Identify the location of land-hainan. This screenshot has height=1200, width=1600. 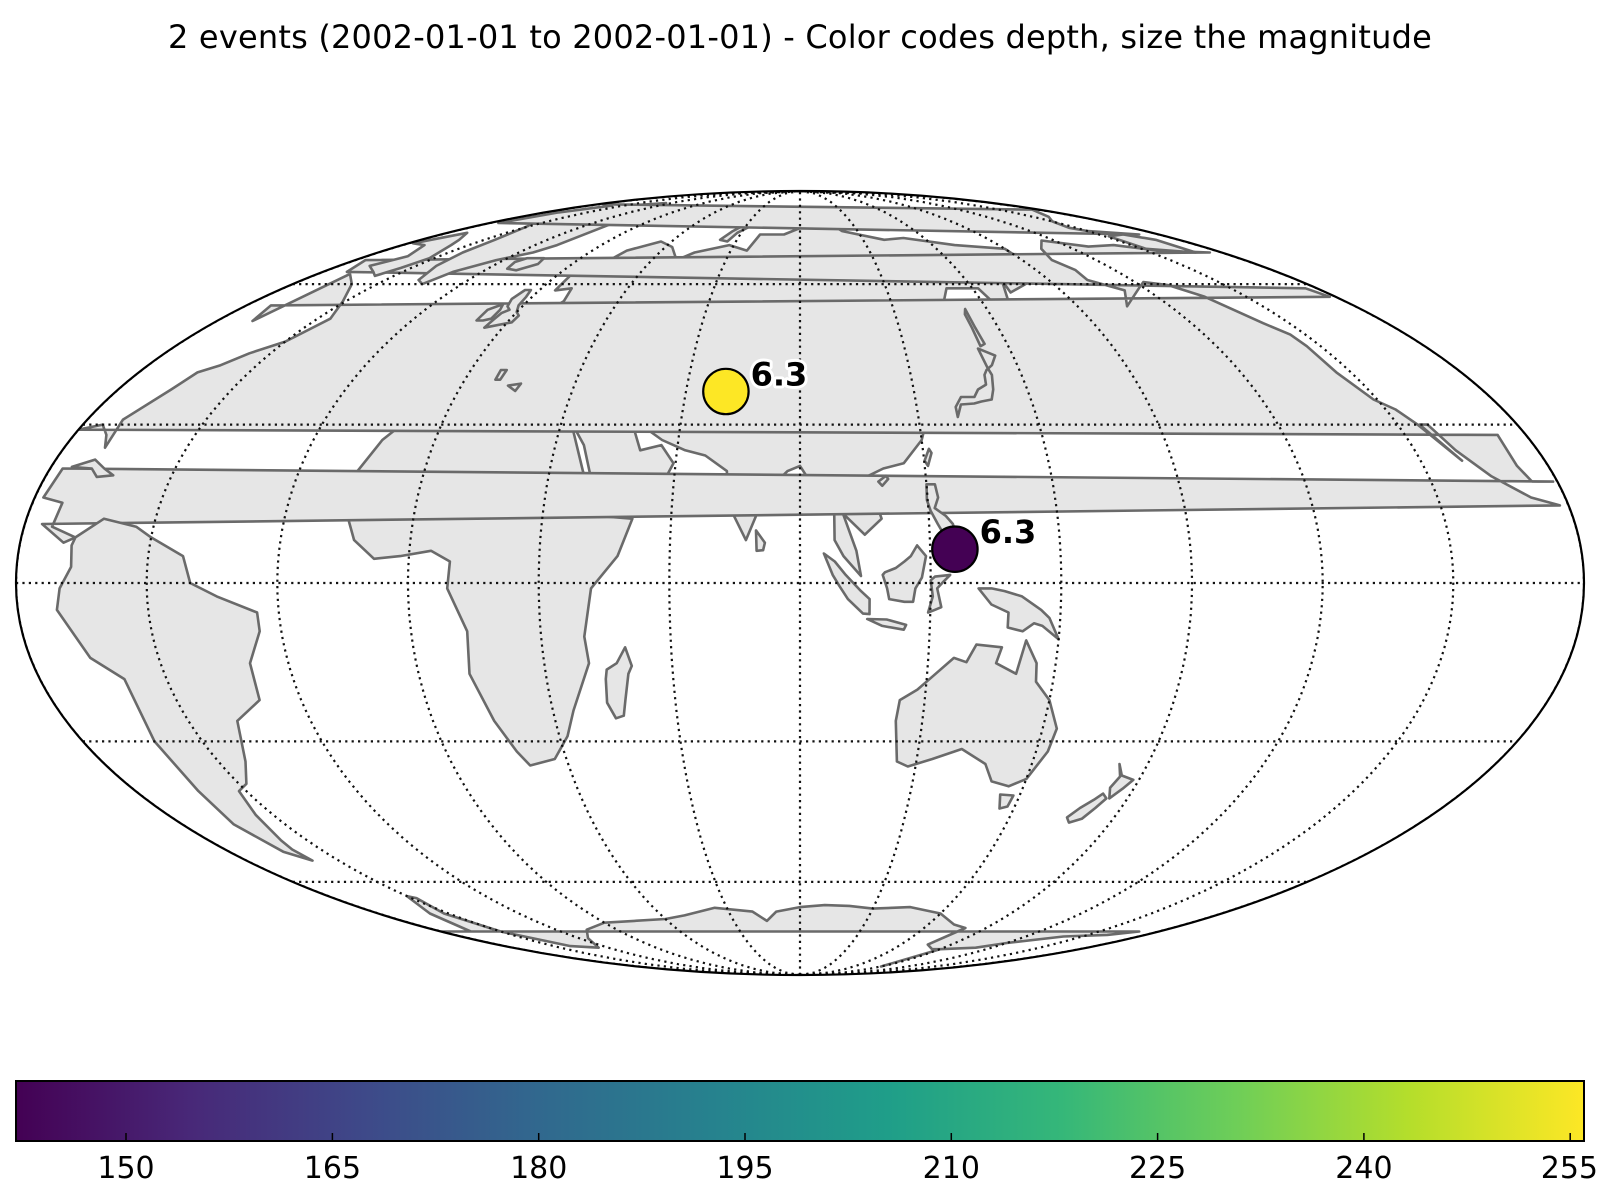
(883, 481).